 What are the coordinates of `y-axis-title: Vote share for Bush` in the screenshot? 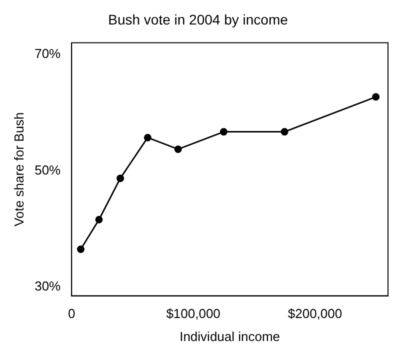 It's located at (18, 169).